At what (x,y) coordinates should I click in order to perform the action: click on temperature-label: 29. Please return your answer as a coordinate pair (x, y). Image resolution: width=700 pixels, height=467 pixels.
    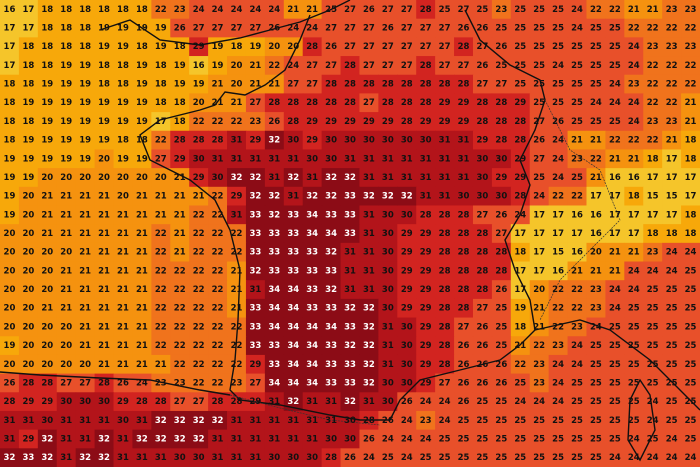
    Looking at the image, I should click on (426, 383).